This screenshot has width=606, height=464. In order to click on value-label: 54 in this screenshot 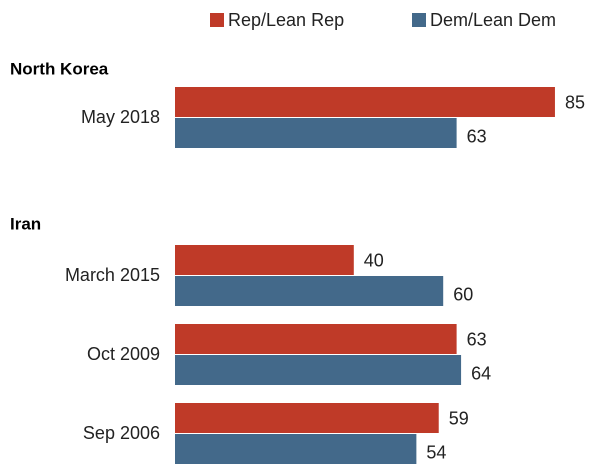, I will do `click(436, 452)`.